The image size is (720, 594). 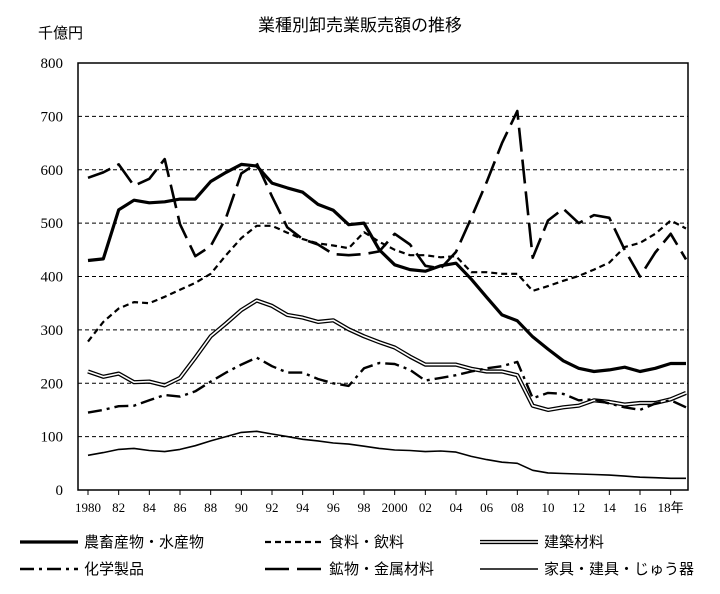 I want to click on y-tick-label: 700, so click(x=52, y=117).